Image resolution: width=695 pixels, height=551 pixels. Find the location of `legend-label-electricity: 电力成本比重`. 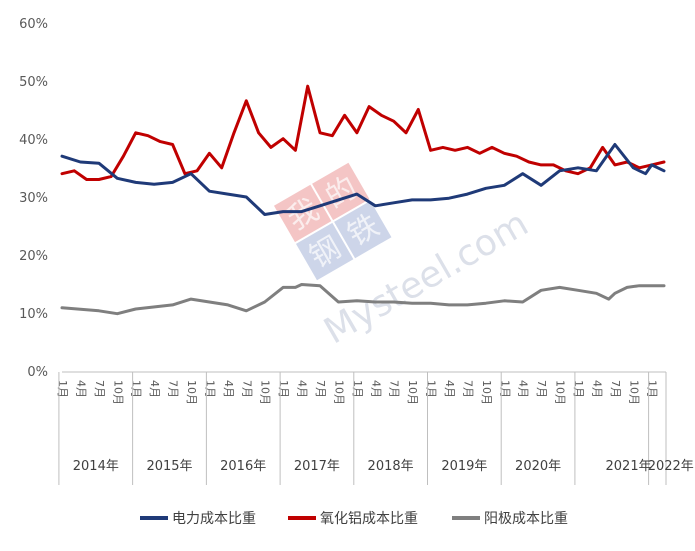

legend-label-electricity: 电力成本比重 is located at coordinates (214, 519).